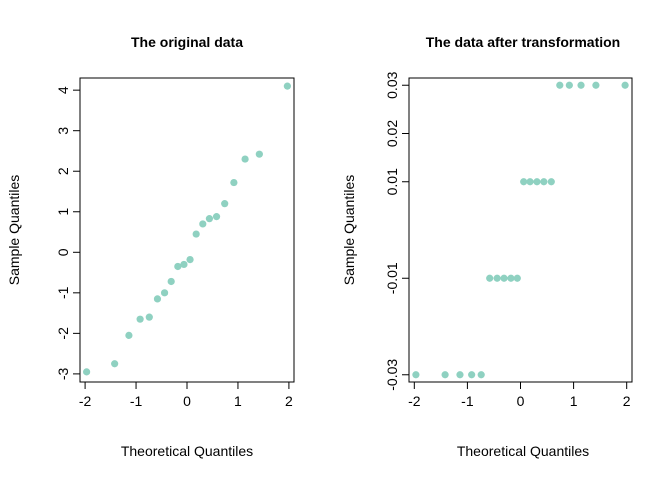 This screenshot has height=485, width=672. Describe the element at coordinates (67, 233) in the screenshot. I see `y-ticks: -3 -2 -1 0 1 2 3 4` at that location.